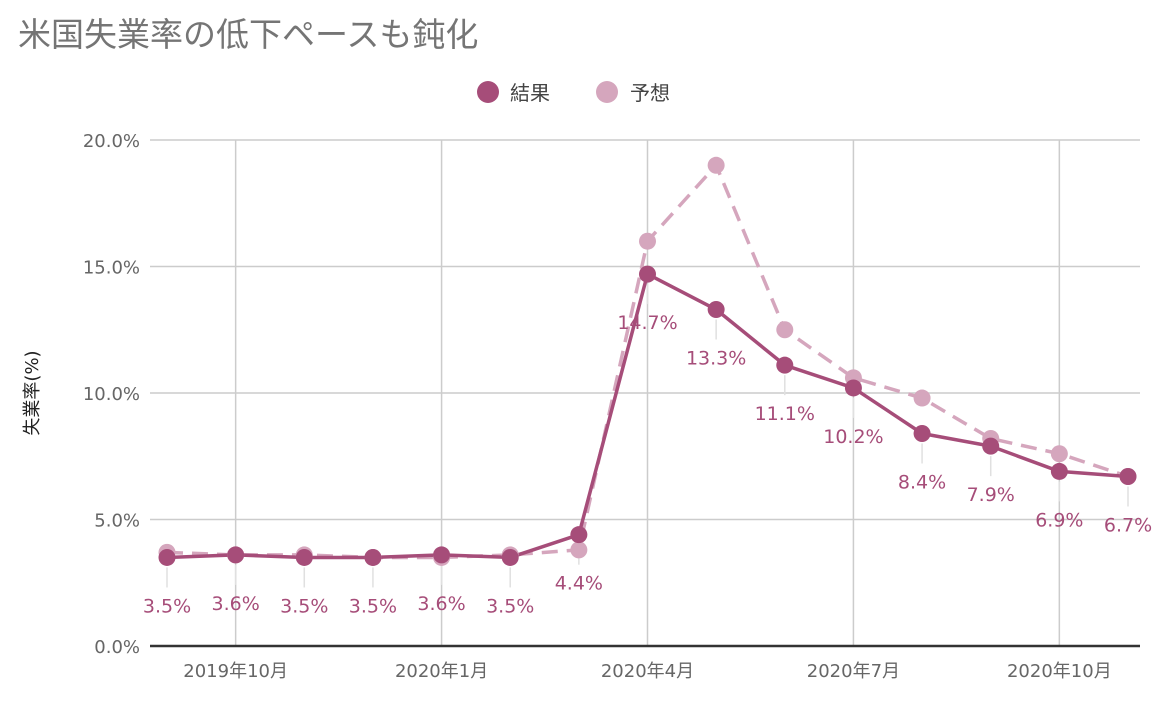 The width and height of the screenshot is (1170, 706). I want to click on data-label: 14.7%, so click(647, 323).